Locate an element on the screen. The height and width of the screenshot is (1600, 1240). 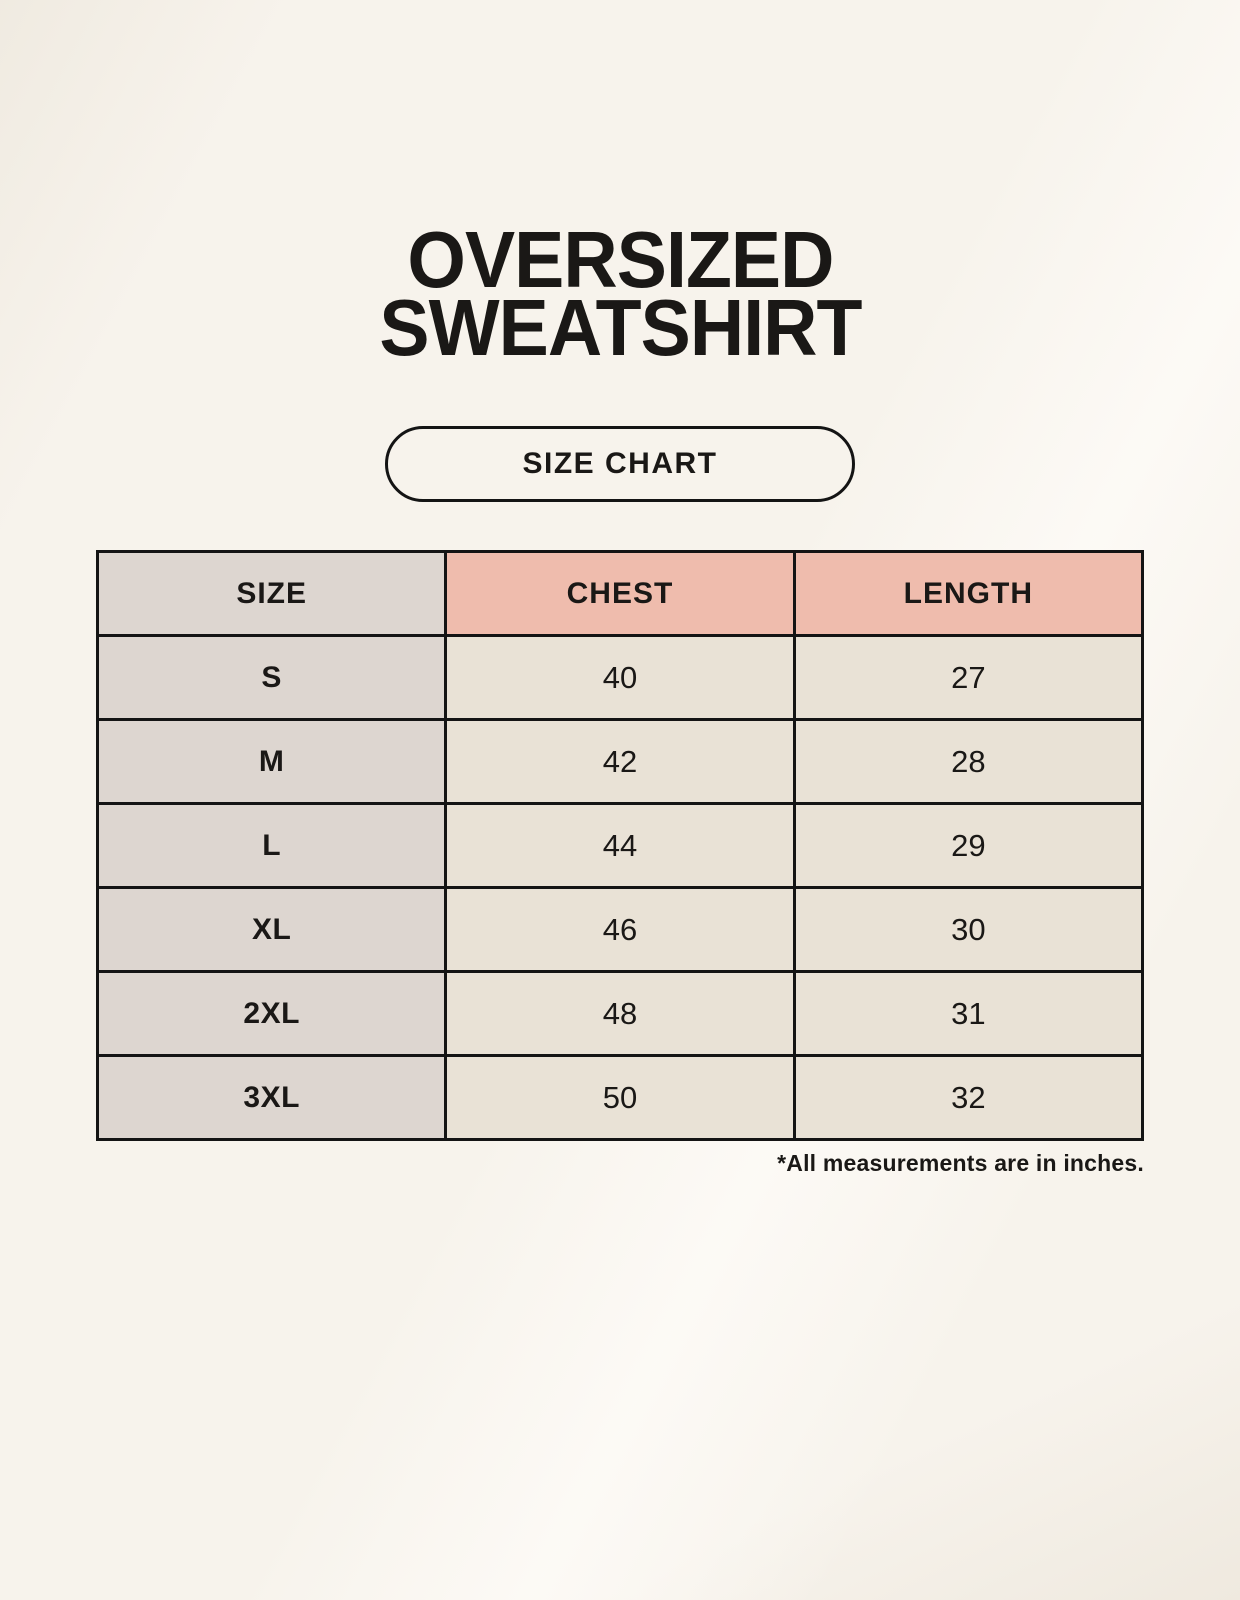
chest-cell: 46 is located at coordinates (620, 929).